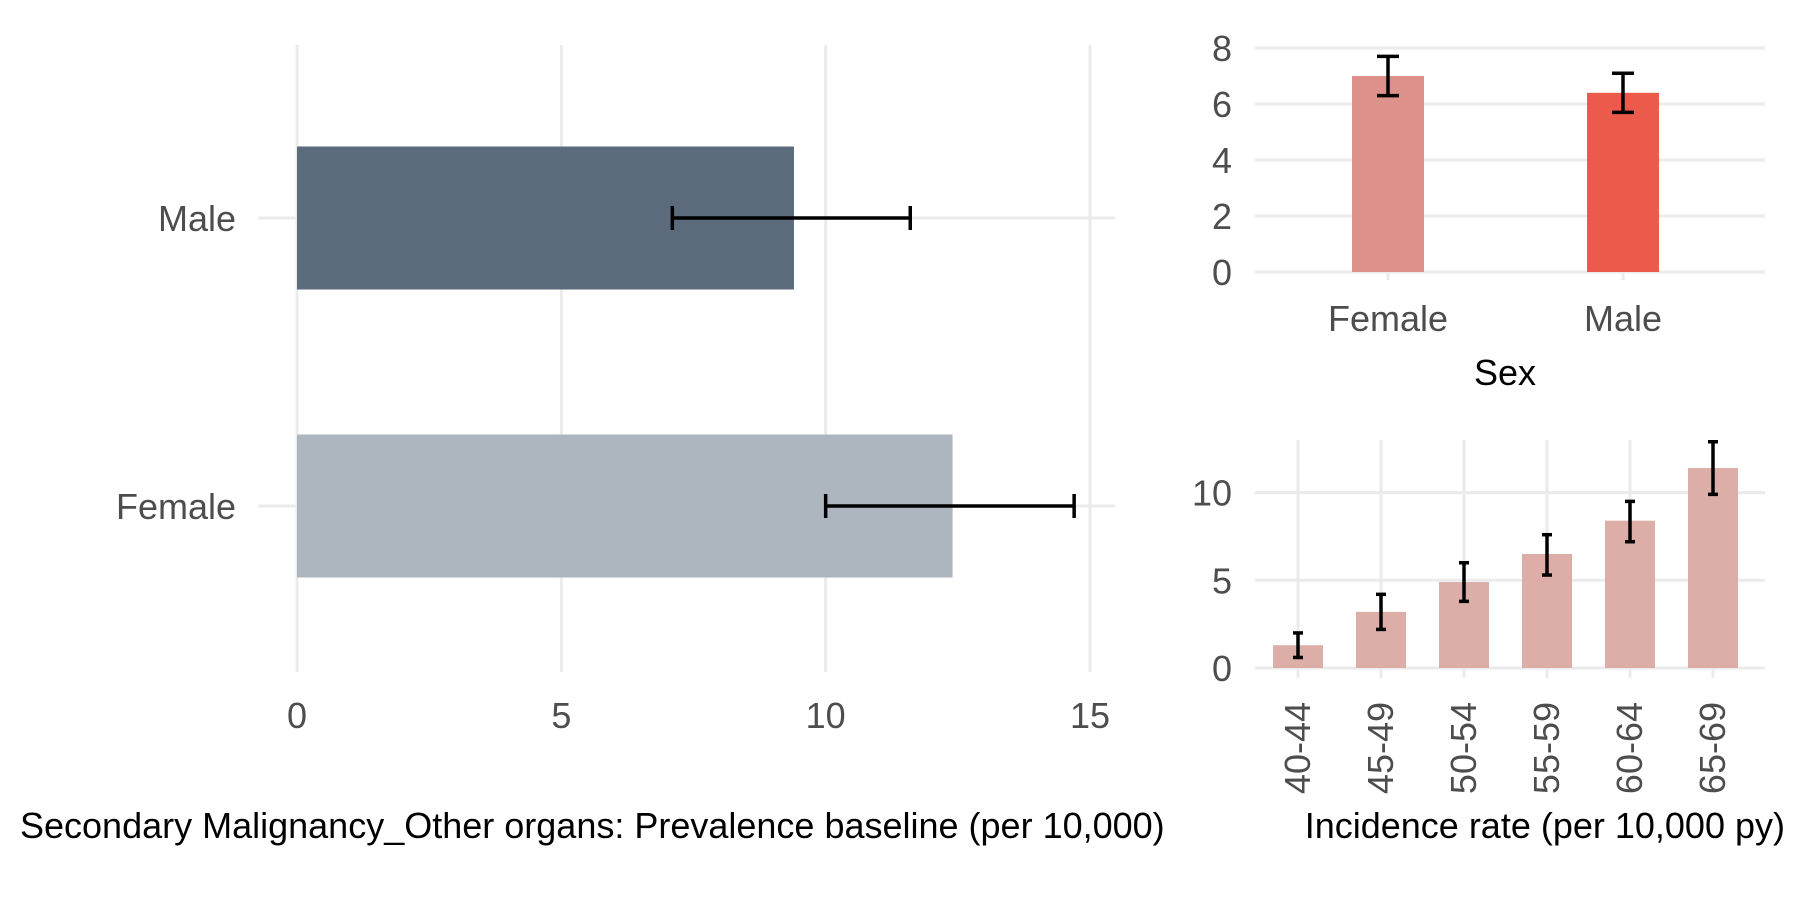 The width and height of the screenshot is (1800, 900). Describe the element at coordinates (1222, 160) in the screenshot. I see `y-tick-label: 4` at that location.